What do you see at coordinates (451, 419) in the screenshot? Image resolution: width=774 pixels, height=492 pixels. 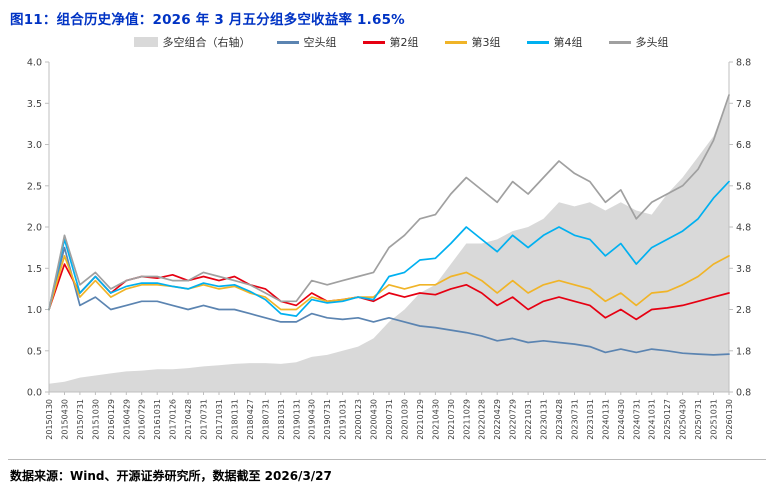 I see `x-axis-tick-label: 20210730` at bounding box center [451, 419].